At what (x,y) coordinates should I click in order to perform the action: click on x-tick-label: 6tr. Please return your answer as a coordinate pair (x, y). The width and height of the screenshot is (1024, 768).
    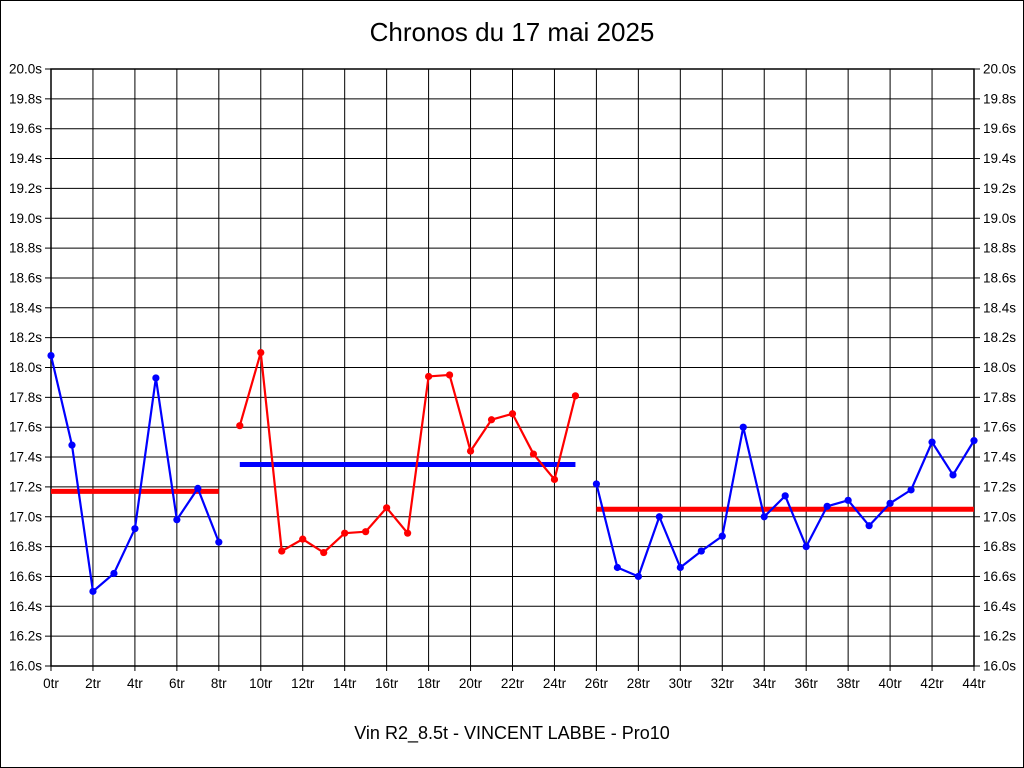
    Looking at the image, I should click on (177, 683).